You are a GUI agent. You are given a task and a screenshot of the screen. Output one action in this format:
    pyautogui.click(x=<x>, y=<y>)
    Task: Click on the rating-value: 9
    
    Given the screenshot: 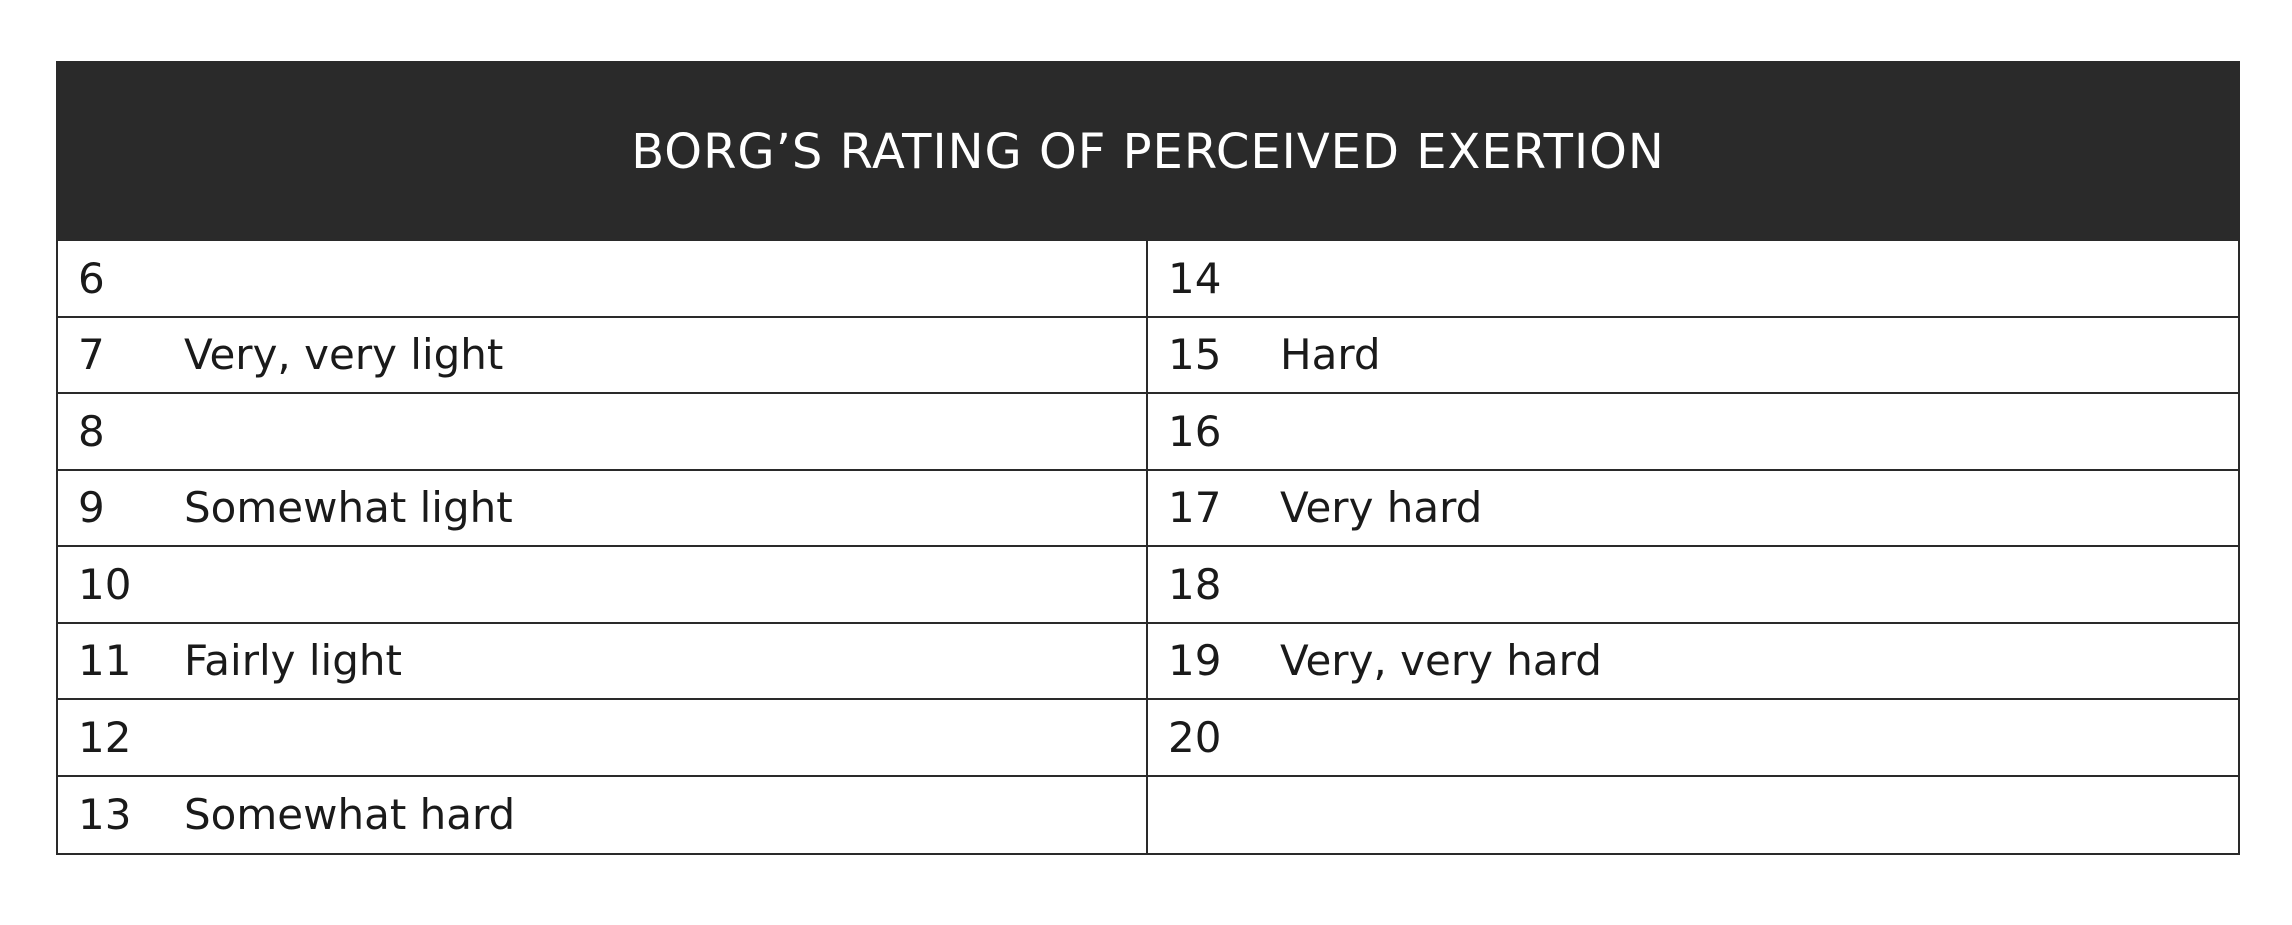 What is the action you would take?
    pyautogui.click(x=91, y=508)
    